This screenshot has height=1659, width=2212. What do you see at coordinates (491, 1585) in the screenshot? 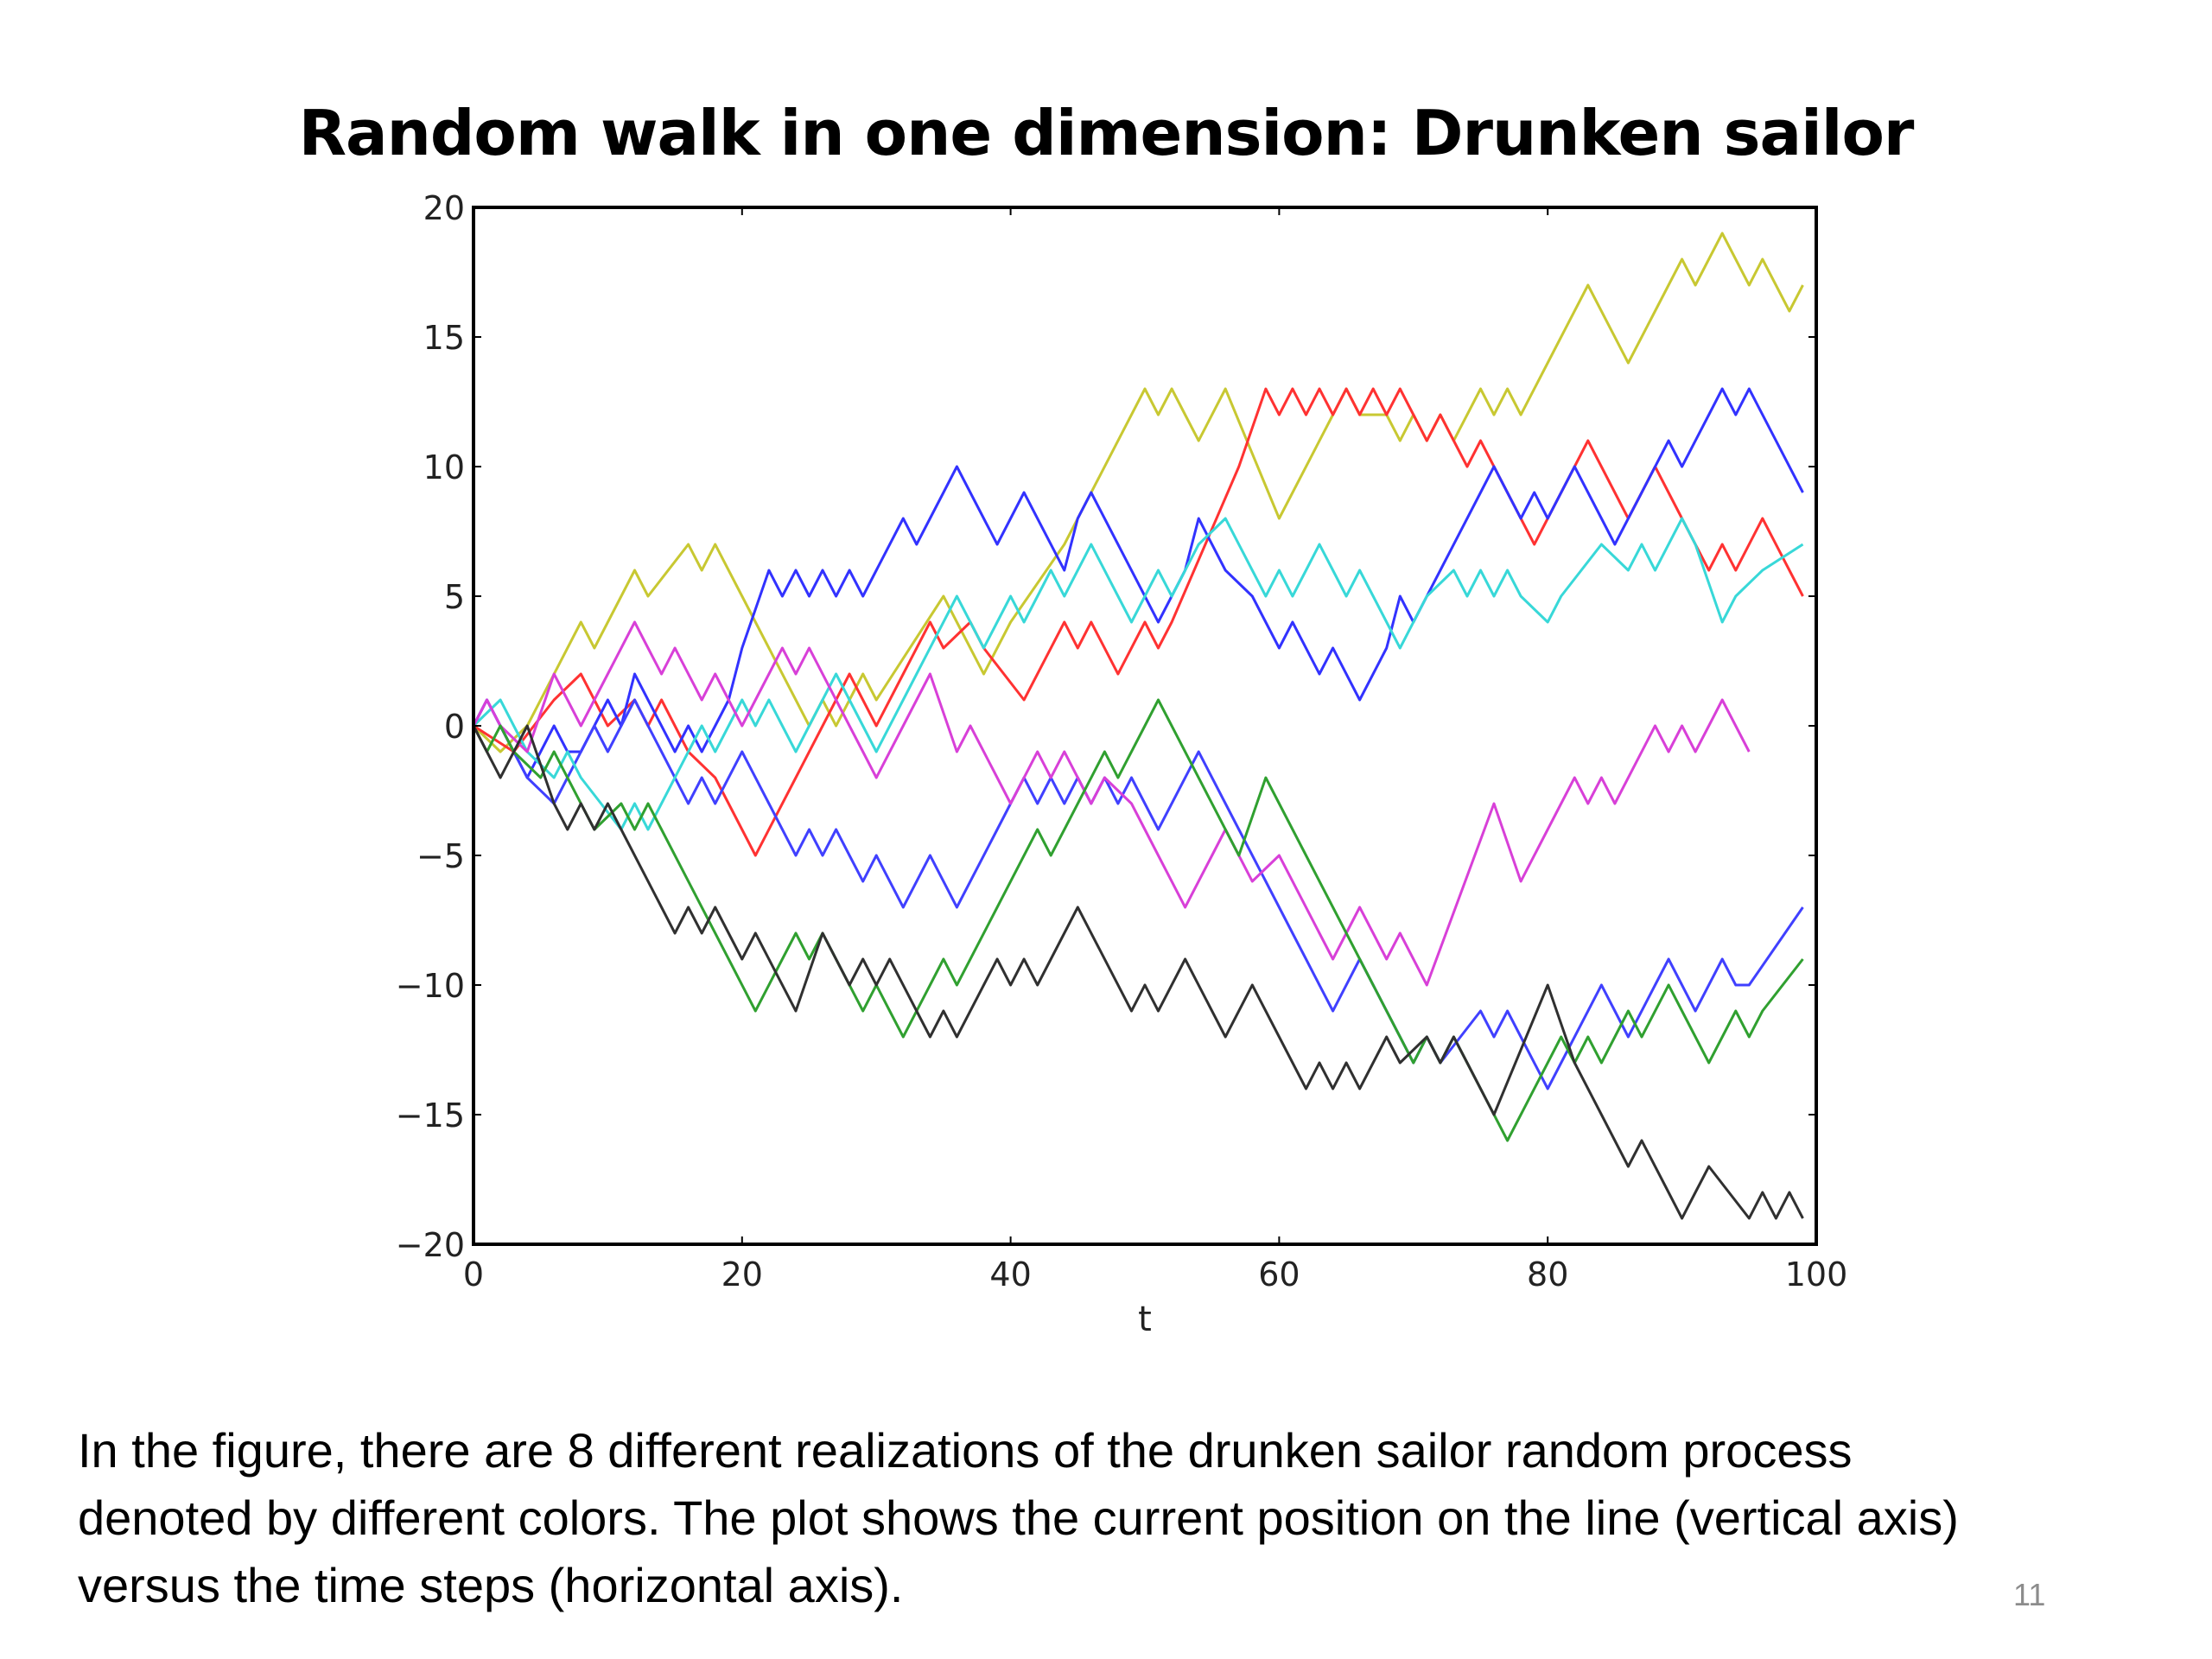
I see `description-line-3: versus the time steps (horizontal axis).` at bounding box center [491, 1585].